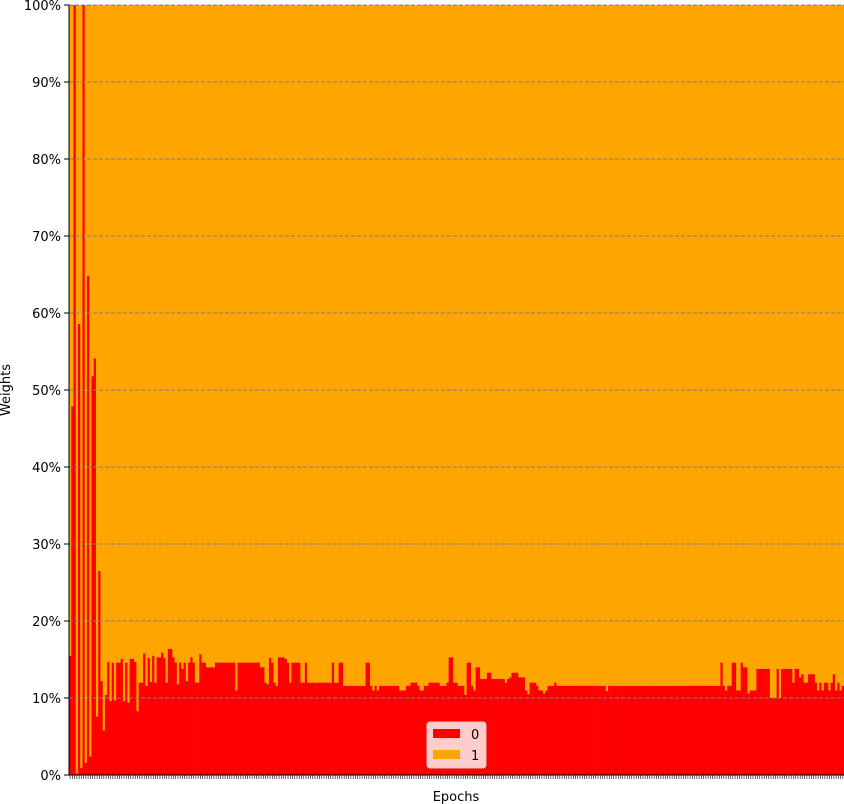  Describe the element at coordinates (46, 545) in the screenshot. I see `y-tick-label: 30%` at that location.